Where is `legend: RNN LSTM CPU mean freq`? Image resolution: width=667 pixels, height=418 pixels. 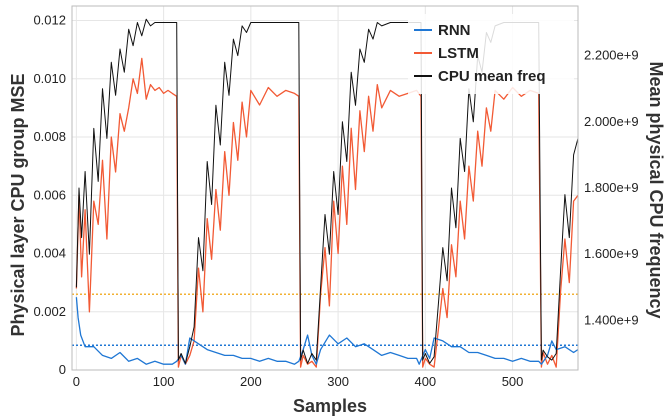 legend: RNN LSTM CPU mean freq is located at coordinates (491, 54).